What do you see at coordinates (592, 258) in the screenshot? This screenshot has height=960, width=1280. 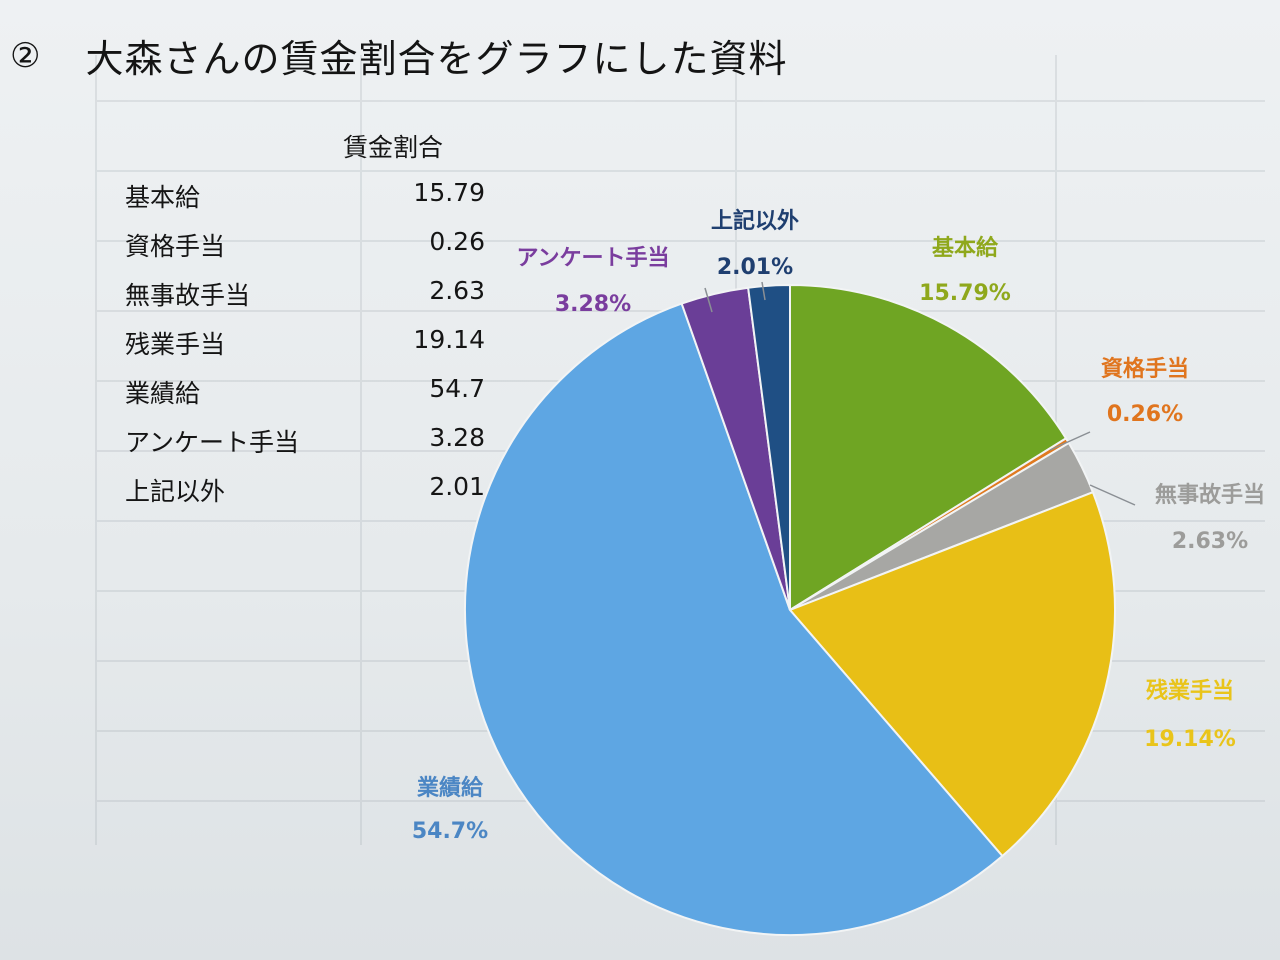 I see `slice-name-label: アンケート手当` at bounding box center [592, 258].